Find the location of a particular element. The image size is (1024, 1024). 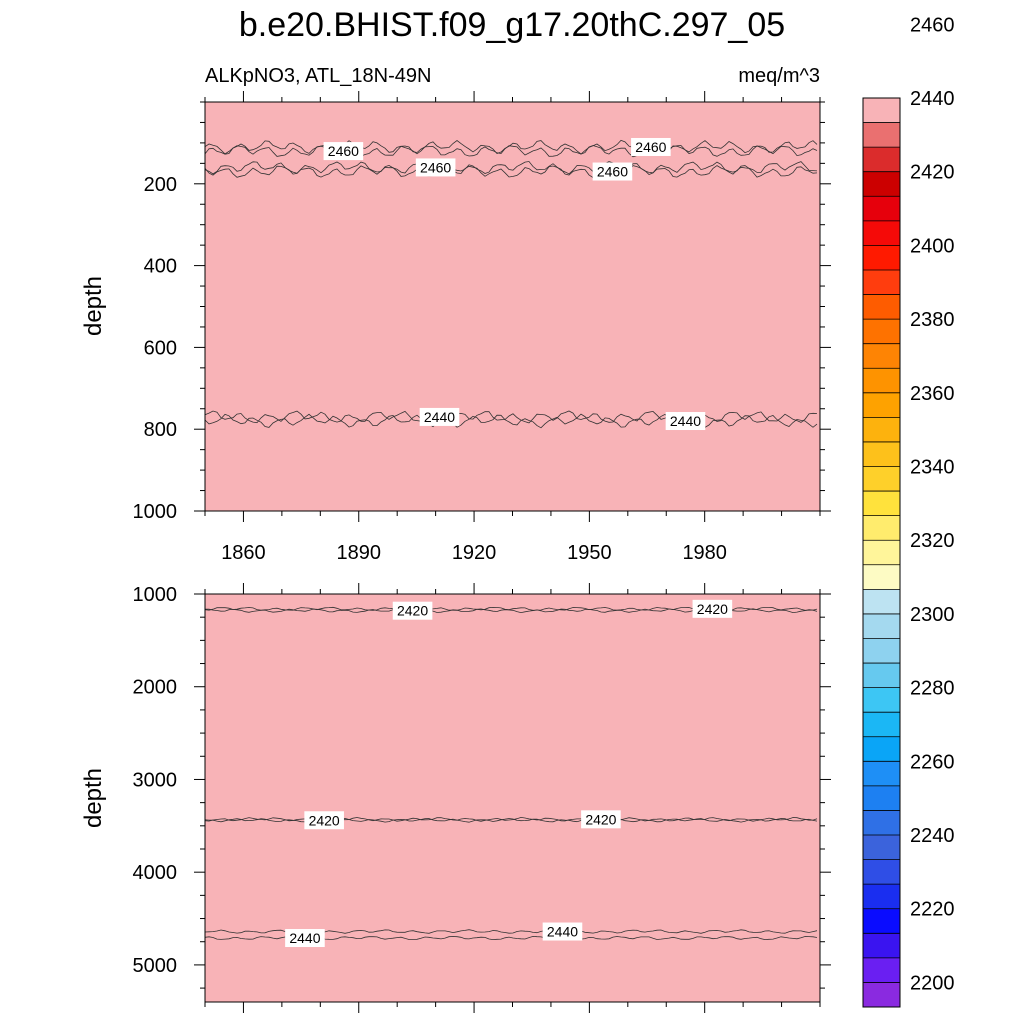

colorbar-tick-label: 2360 is located at coordinates (932, 394).